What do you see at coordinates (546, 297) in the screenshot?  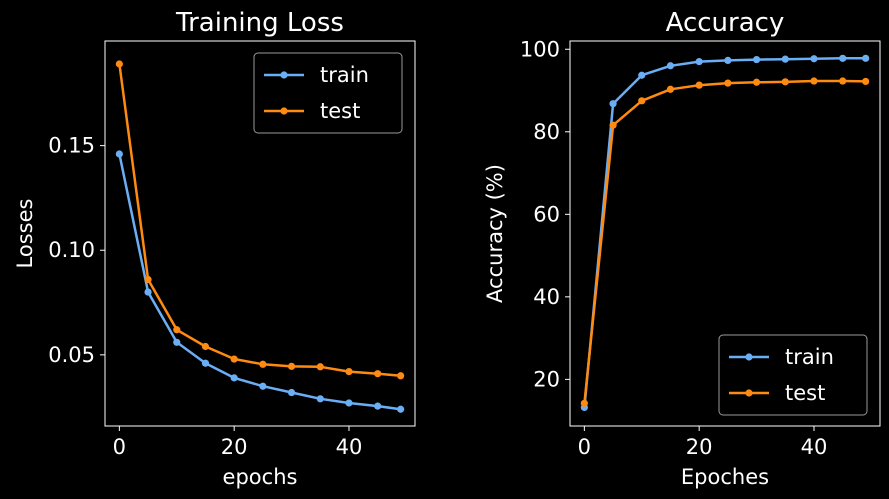 I see `y-tick-label: 40` at bounding box center [546, 297].